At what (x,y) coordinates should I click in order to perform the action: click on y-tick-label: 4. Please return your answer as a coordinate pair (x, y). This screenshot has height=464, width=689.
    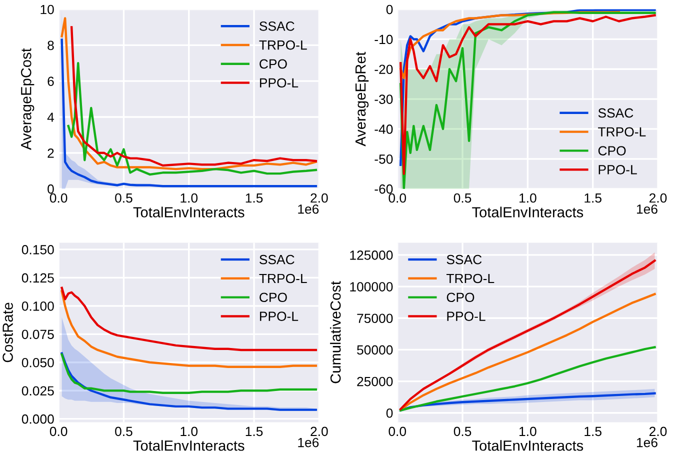
    Looking at the image, I should click on (50, 117).